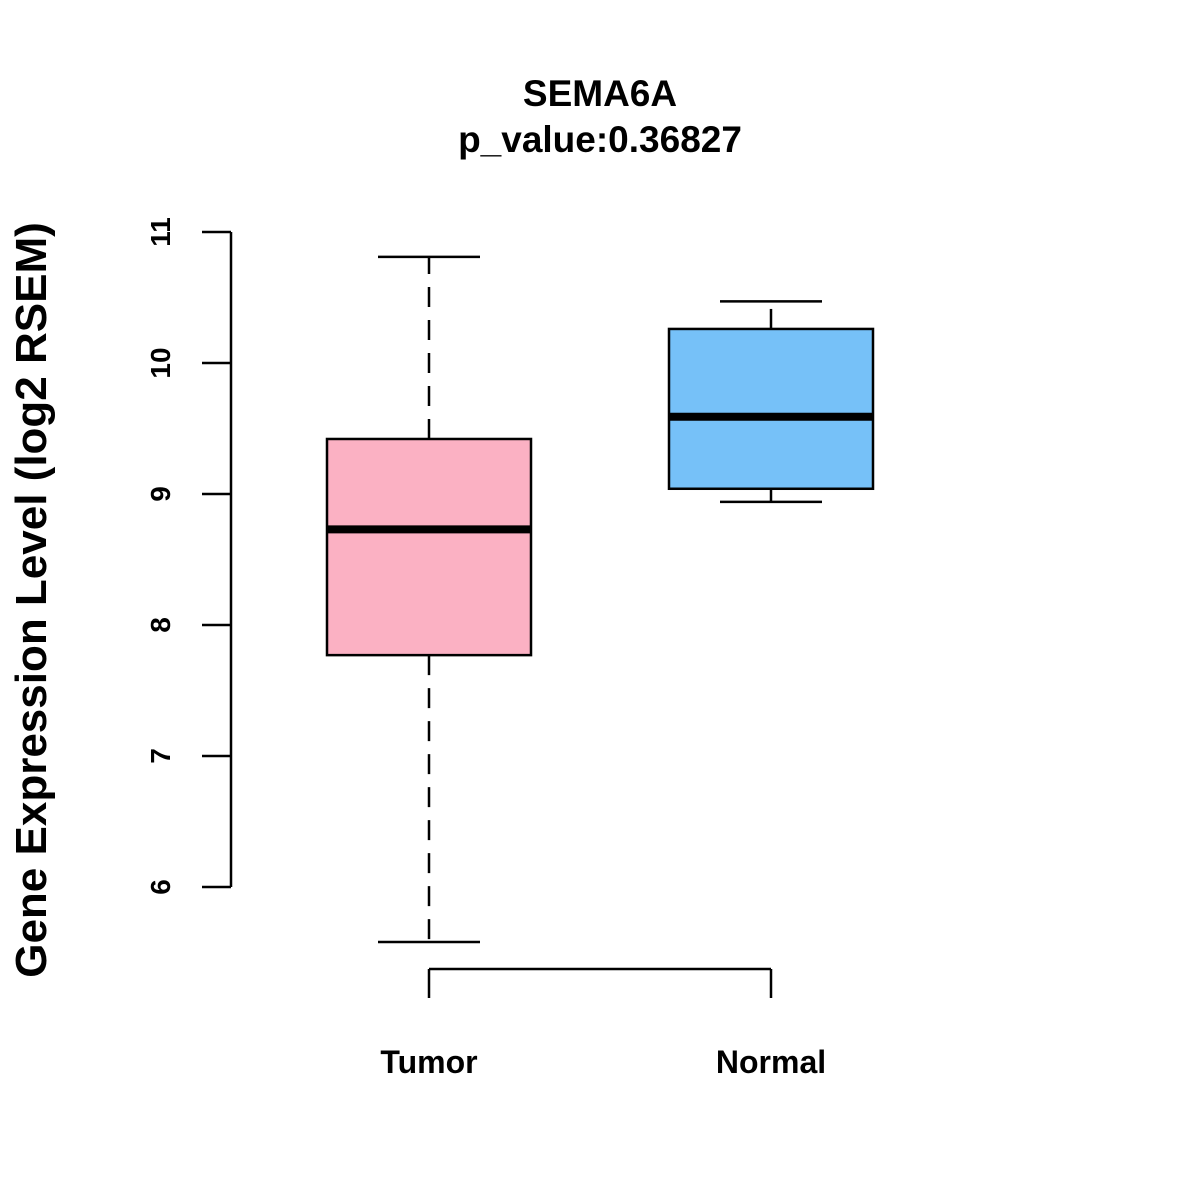  I want to click on x-axis: Tumor Normal, so click(603, 1023).